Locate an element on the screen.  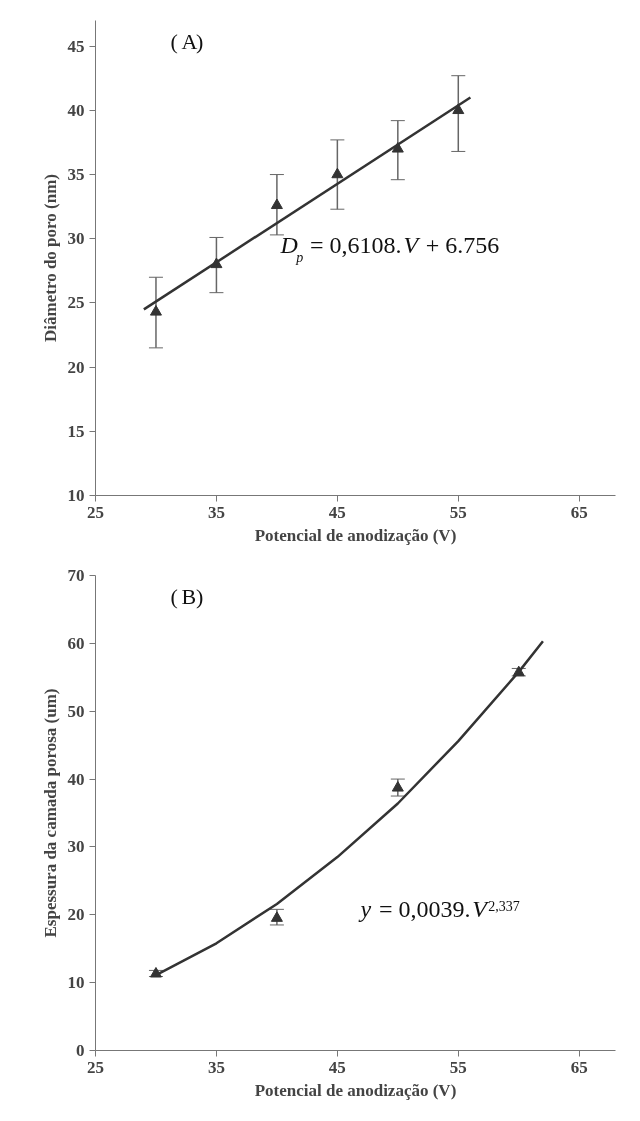
y-tick-label: 45 is located at coordinates (76, 46).